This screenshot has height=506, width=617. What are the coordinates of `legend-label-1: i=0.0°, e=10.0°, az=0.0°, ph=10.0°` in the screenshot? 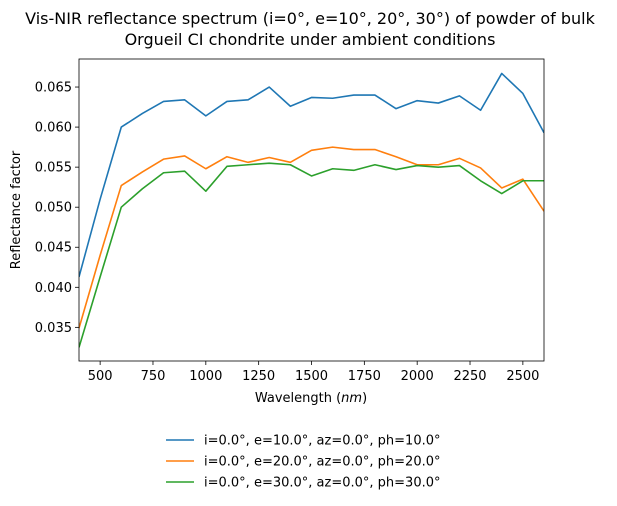 It's located at (322, 441).